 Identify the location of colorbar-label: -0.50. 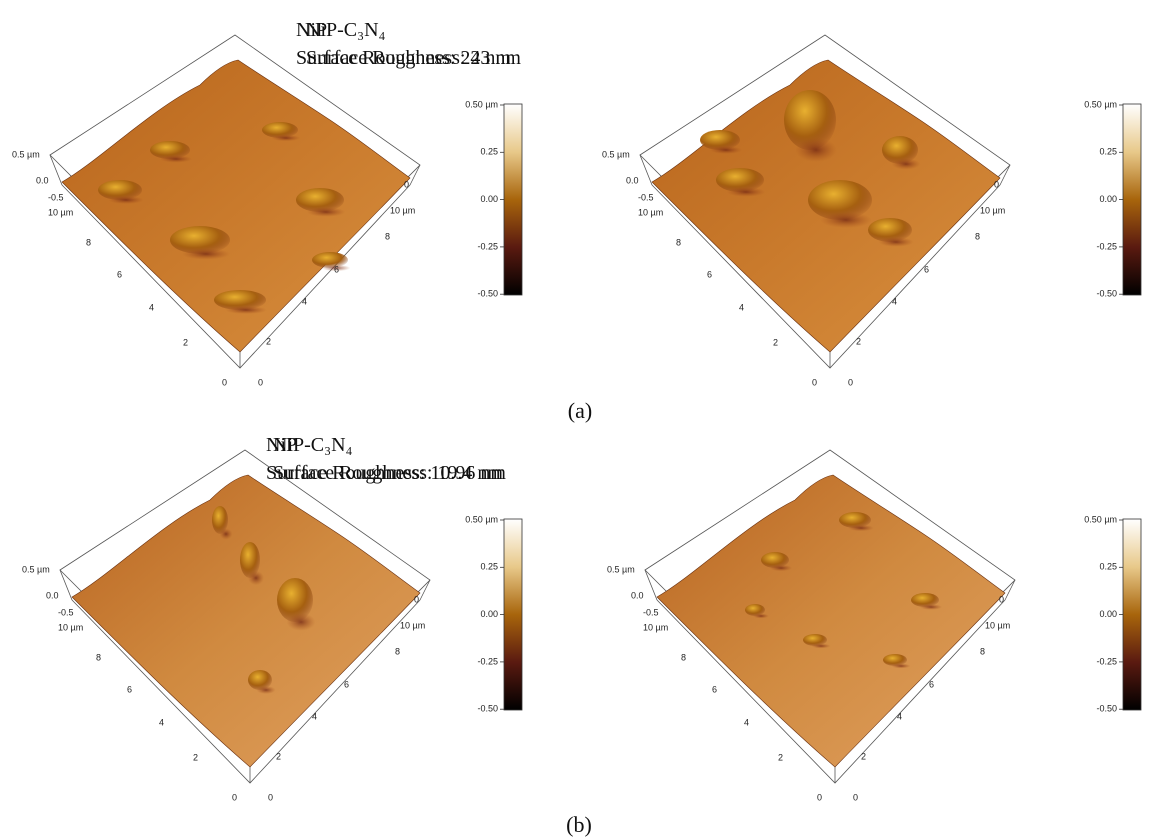
(487, 294).